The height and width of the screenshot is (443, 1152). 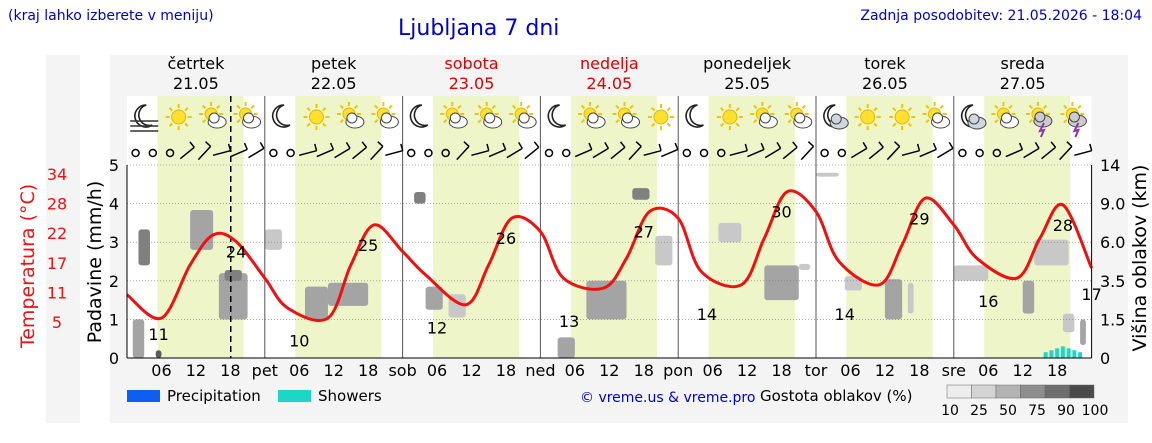 What do you see at coordinates (334, 63) in the screenshot?
I see `day-name: petek` at bounding box center [334, 63].